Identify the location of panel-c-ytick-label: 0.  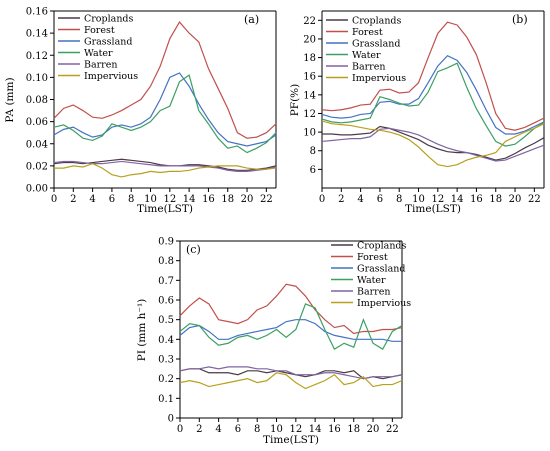
(171, 419).